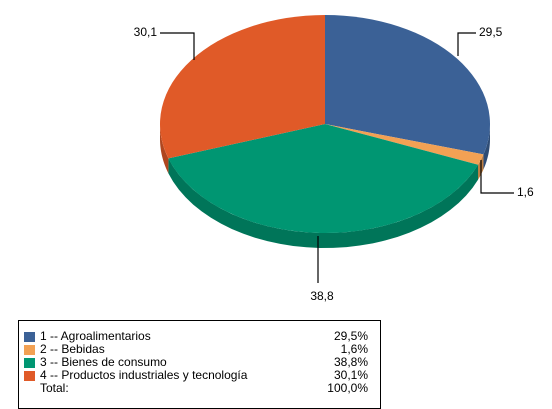  I want to click on data-label: 38,8, so click(322, 296).